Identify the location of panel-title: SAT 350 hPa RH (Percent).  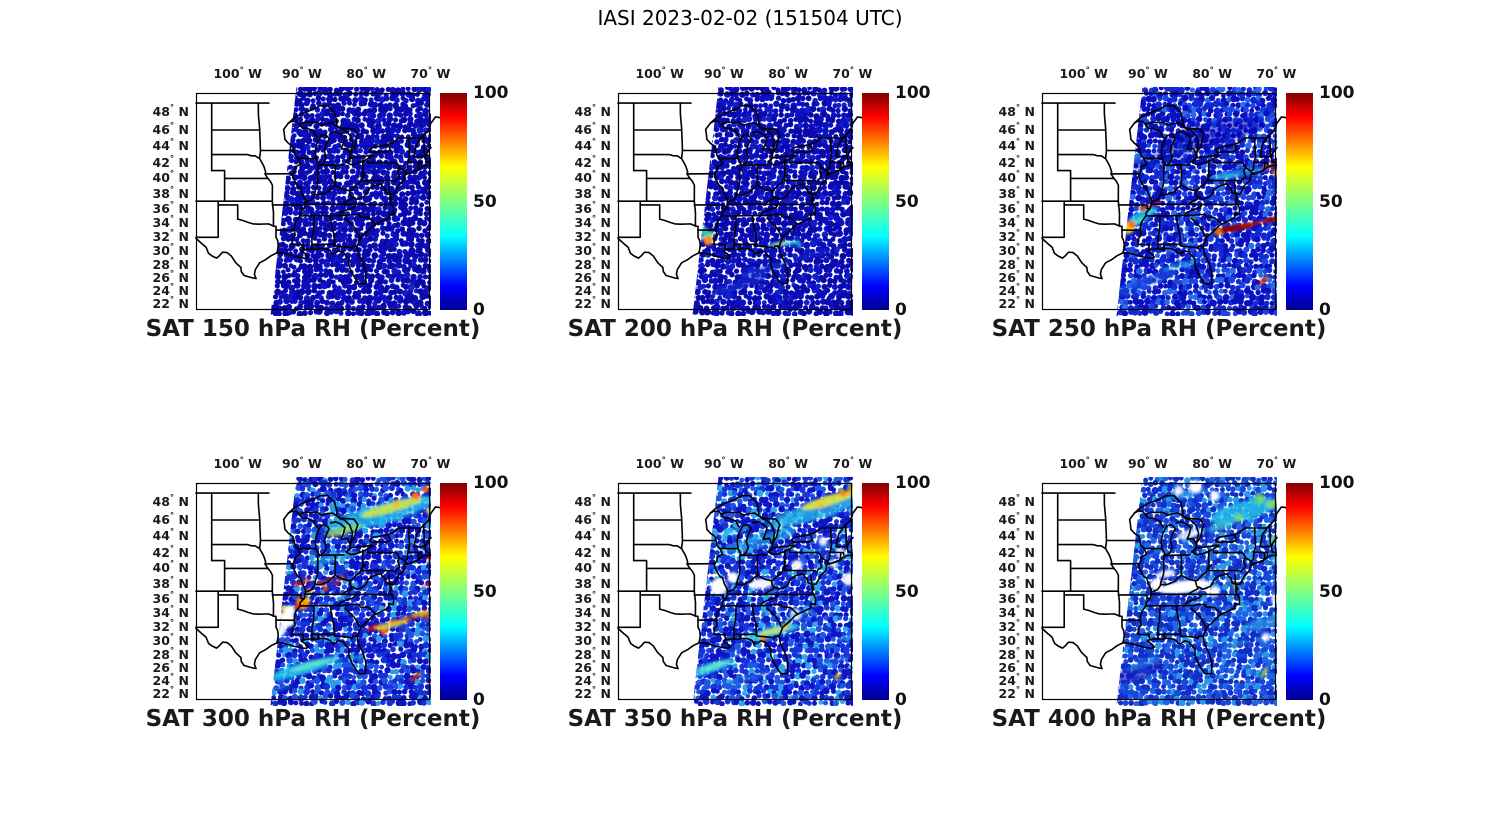
(735, 719).